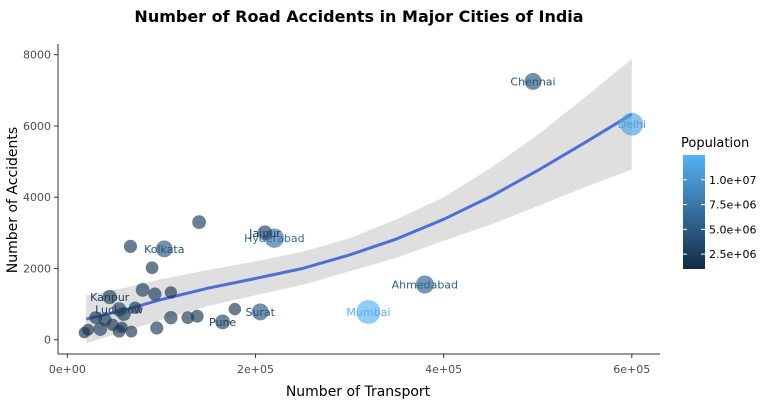 The image size is (778, 400). I want to click on point-ahmedabad, so click(424, 284).